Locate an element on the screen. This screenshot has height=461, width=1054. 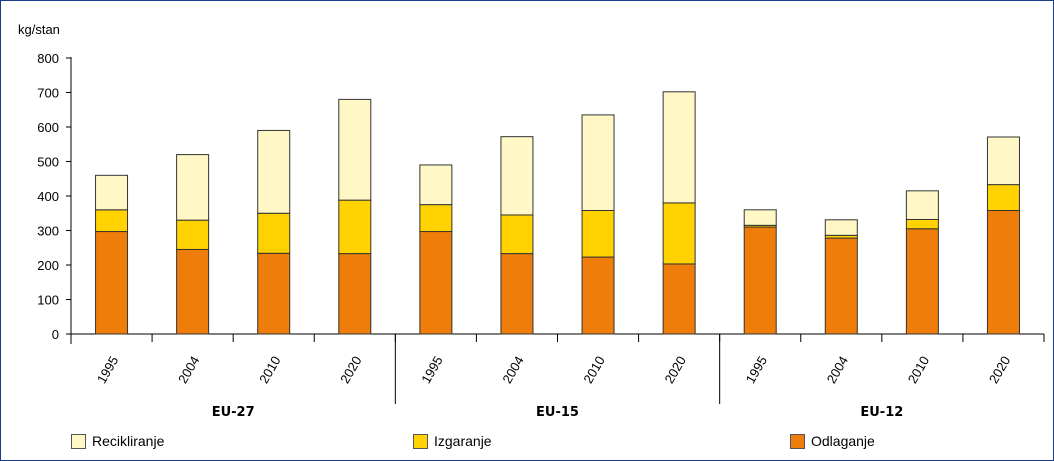
legend-label-odlaganje: Odlaganje is located at coordinates (843, 441).